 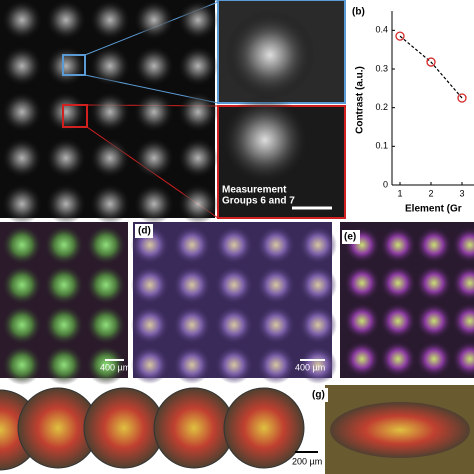 What do you see at coordinates (258, 201) in the screenshot?
I see `measurement-label: Groups 6 and 7` at bounding box center [258, 201].